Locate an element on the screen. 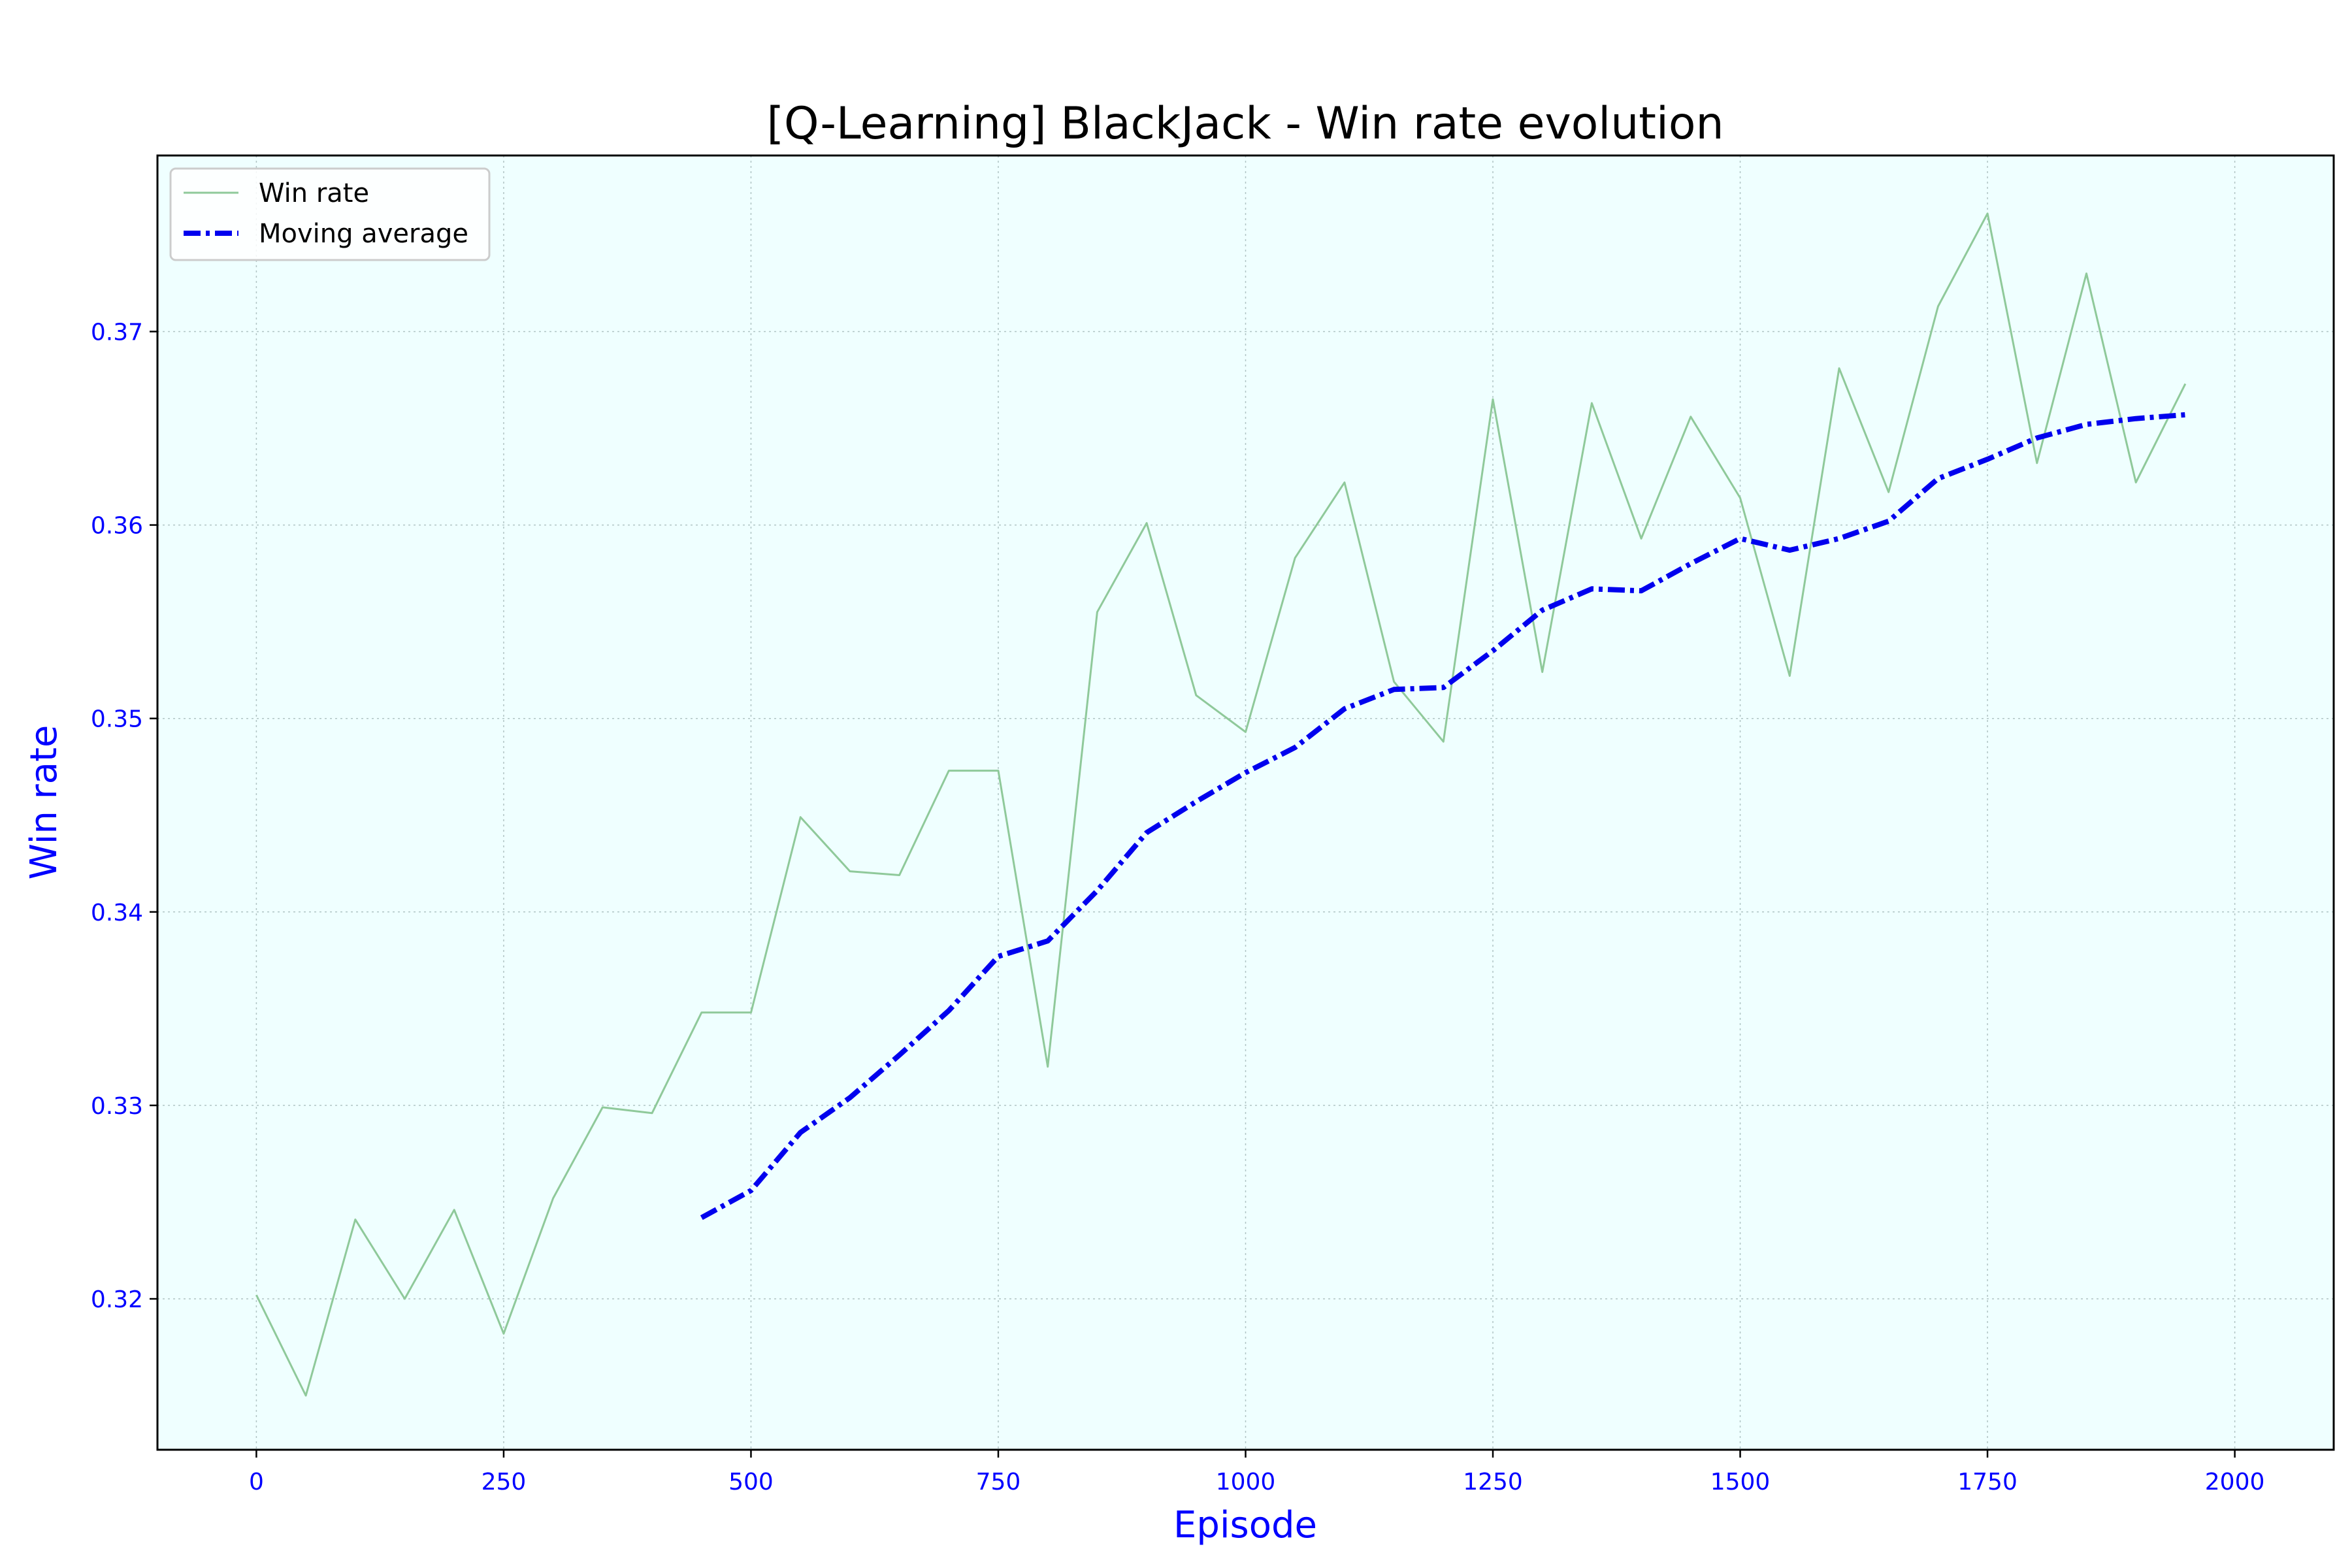  x-tick-label: 750 is located at coordinates (998, 1482).